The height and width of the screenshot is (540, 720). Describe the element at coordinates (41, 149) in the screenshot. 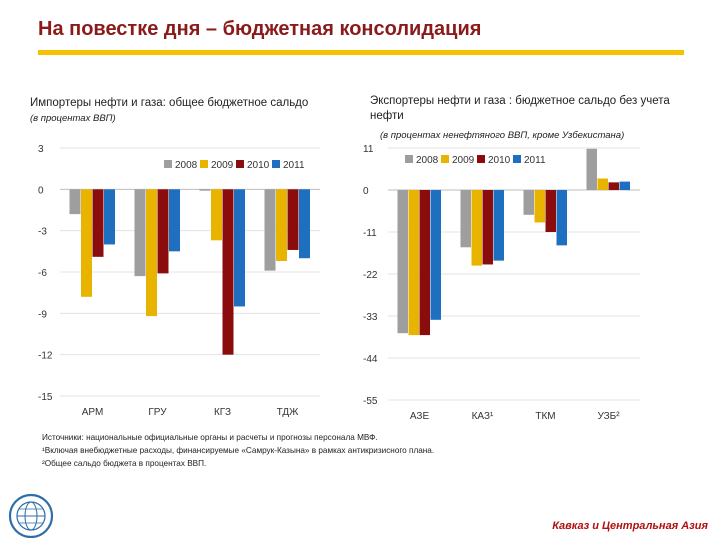

I see `y-tick-label: 3` at that location.